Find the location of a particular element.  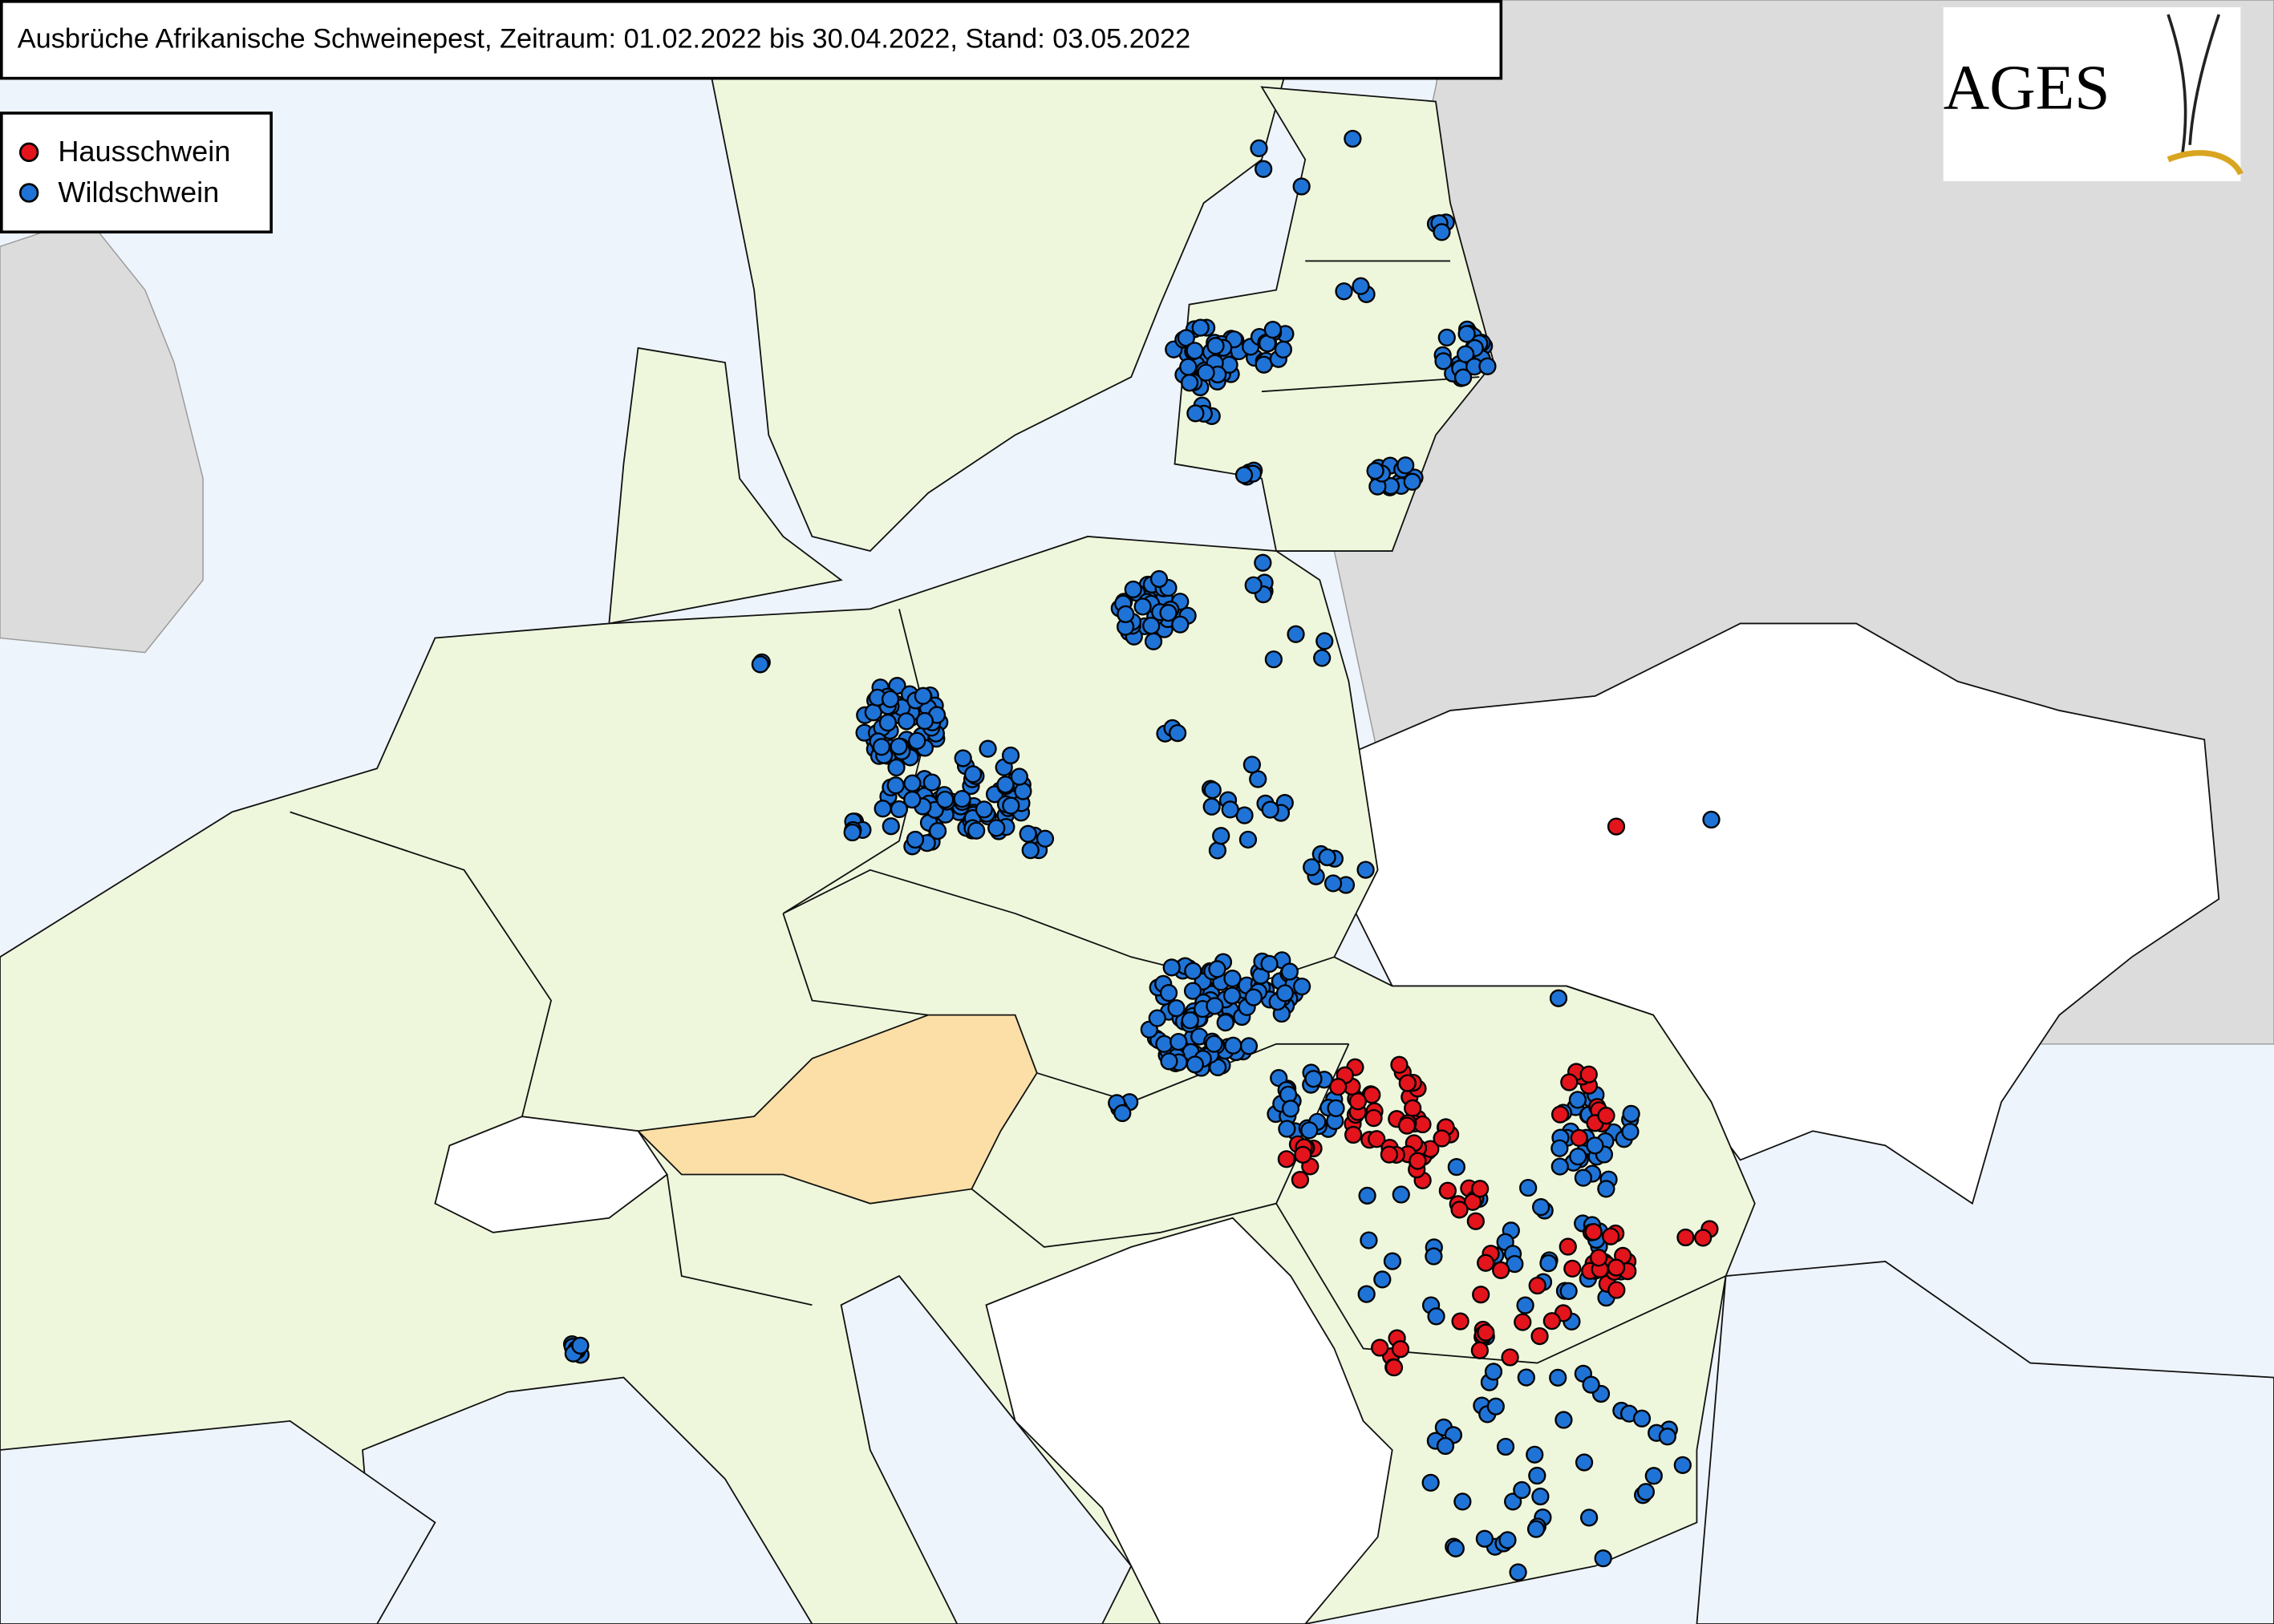

legend: Hausschwein Wildschwein is located at coordinates (124, 172).